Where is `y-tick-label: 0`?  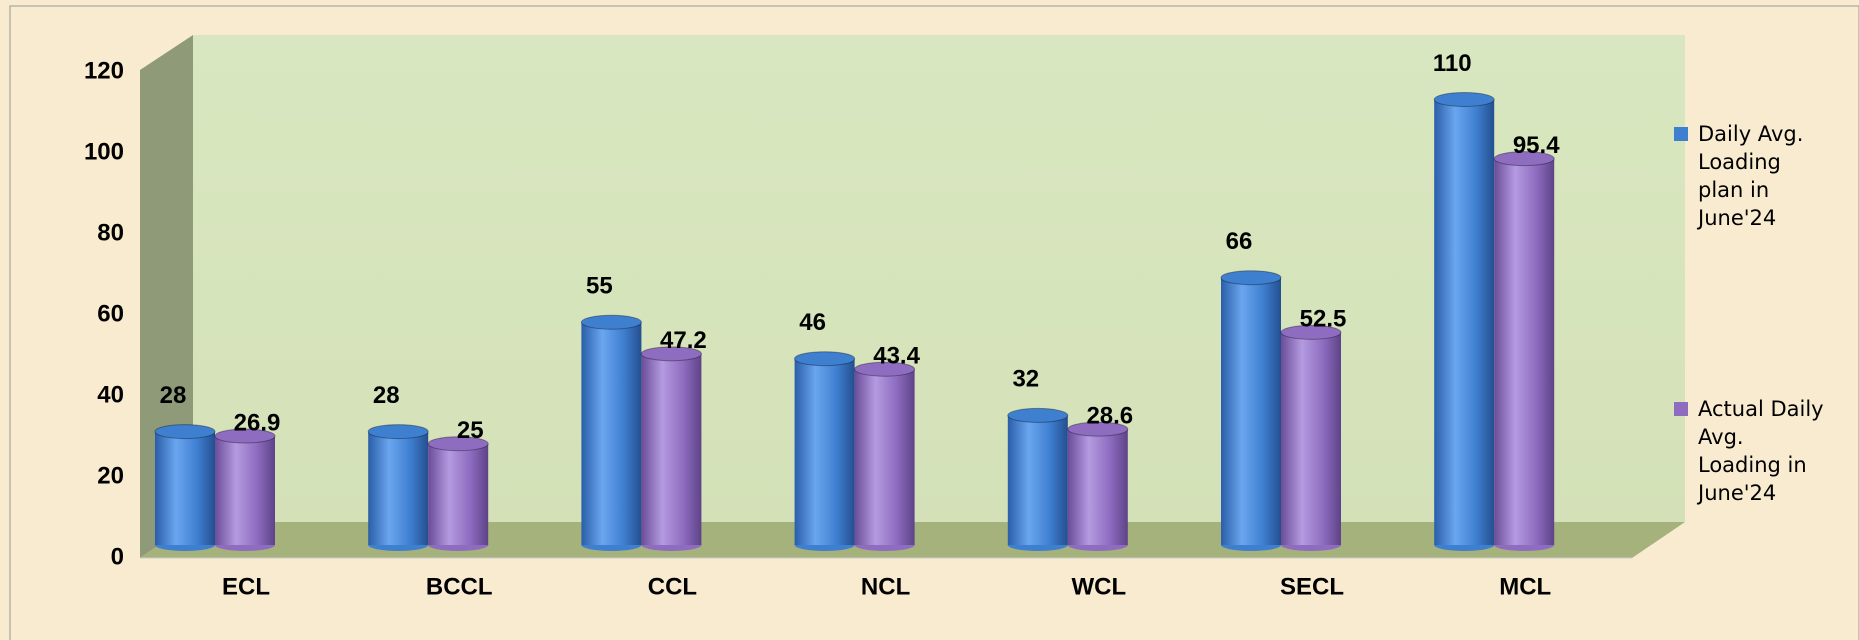
y-tick-label: 0 is located at coordinates (117, 556).